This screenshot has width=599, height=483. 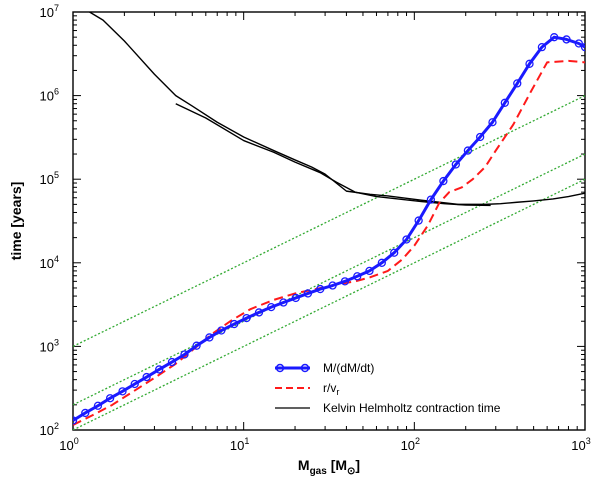 I want to click on legend-label-dynamical-sub: r, so click(x=337, y=392).